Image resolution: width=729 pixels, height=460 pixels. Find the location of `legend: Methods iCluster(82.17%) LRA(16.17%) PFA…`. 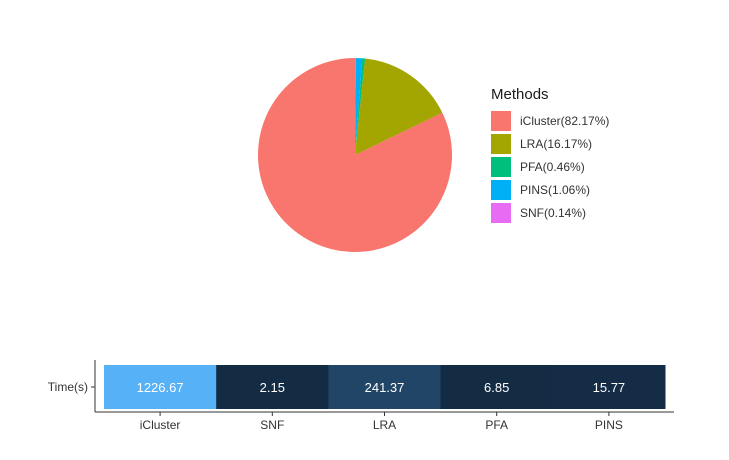

legend: Methods iCluster(82.17%) LRA(16.17%) PFA… is located at coordinates (550, 155).